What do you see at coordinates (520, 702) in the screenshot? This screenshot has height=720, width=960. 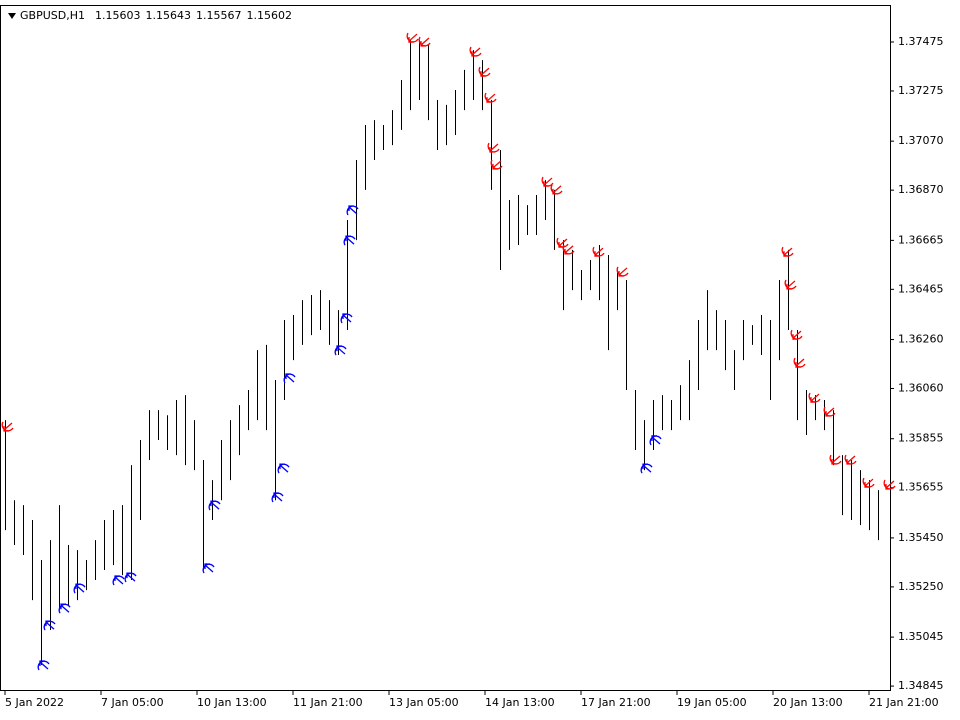 I see `x-tick-label: 14 Jan 13:00` at bounding box center [520, 702].